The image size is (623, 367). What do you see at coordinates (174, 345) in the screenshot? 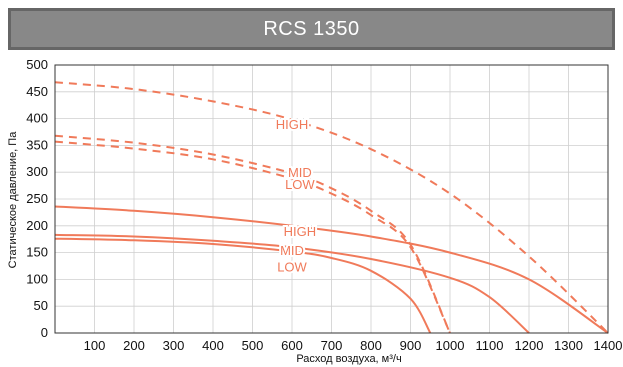
I see `x-tick-label: 300` at bounding box center [174, 345].